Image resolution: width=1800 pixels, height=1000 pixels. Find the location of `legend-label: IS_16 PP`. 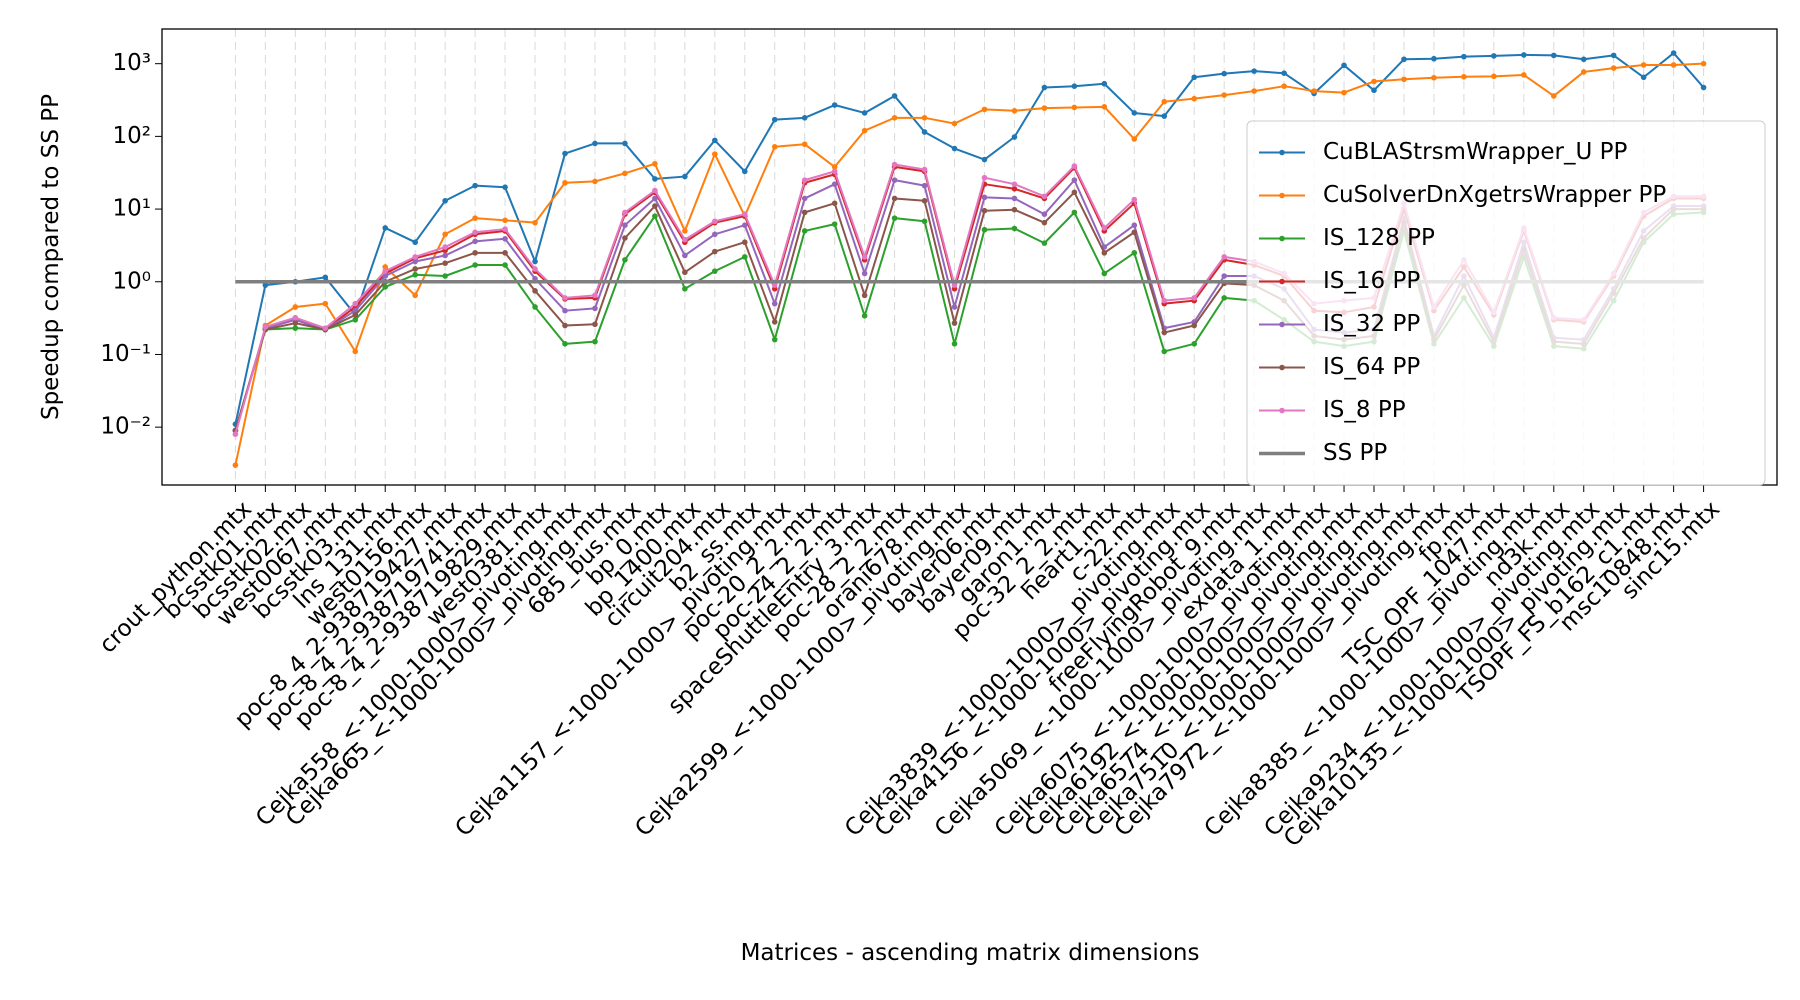

legend-label: IS_16 PP is located at coordinates (1371, 281).